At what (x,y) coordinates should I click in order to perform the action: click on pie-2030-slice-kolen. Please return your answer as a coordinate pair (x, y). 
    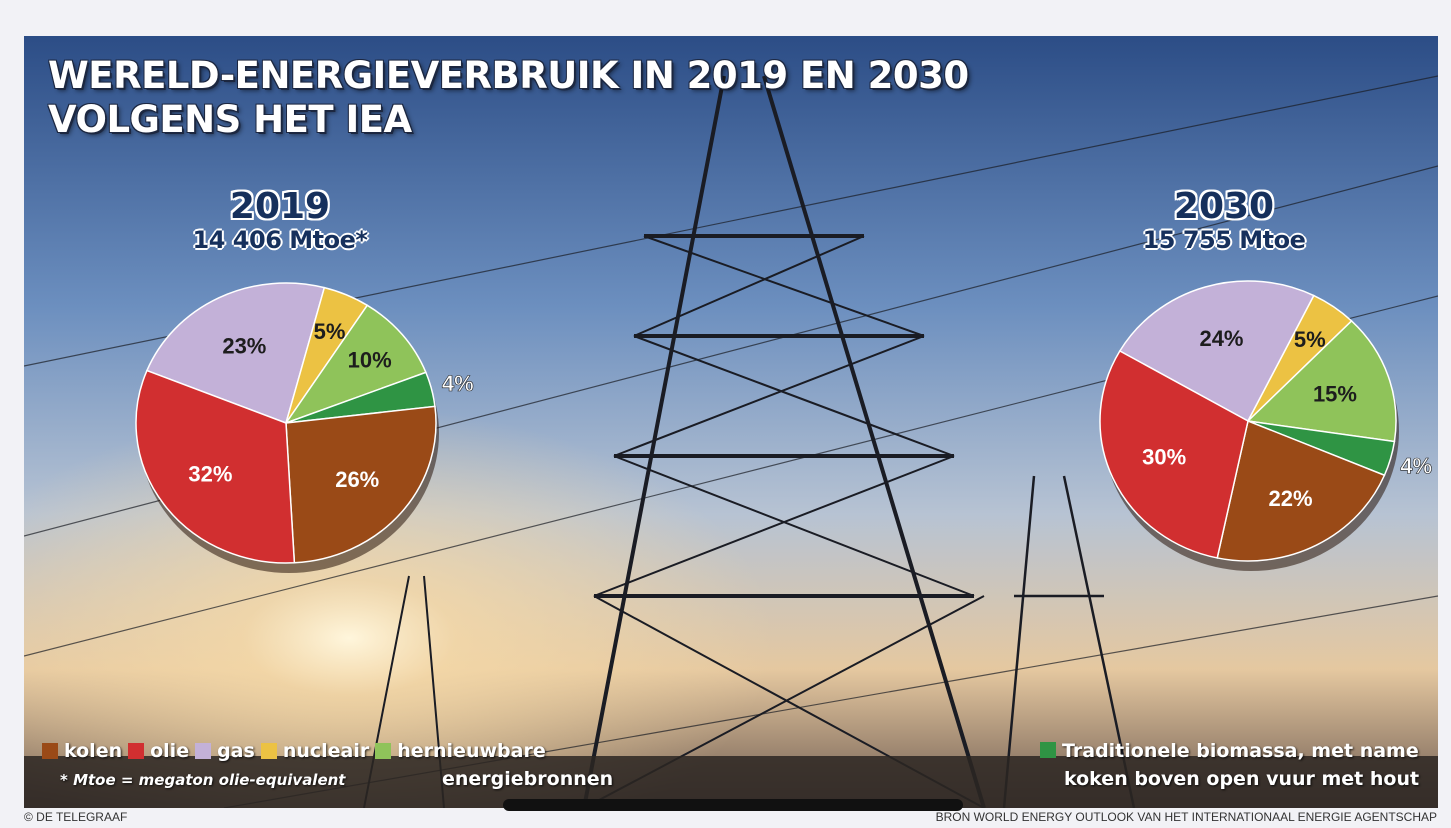
    Looking at the image, I should click on (1301, 490).